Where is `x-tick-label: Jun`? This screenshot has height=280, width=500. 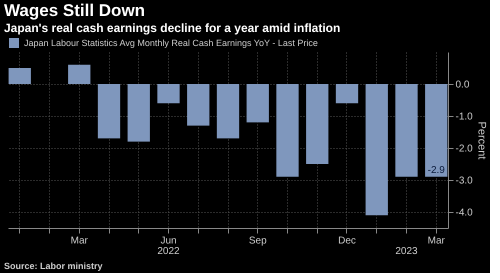 x-tick-label: Jun is located at coordinates (168, 241).